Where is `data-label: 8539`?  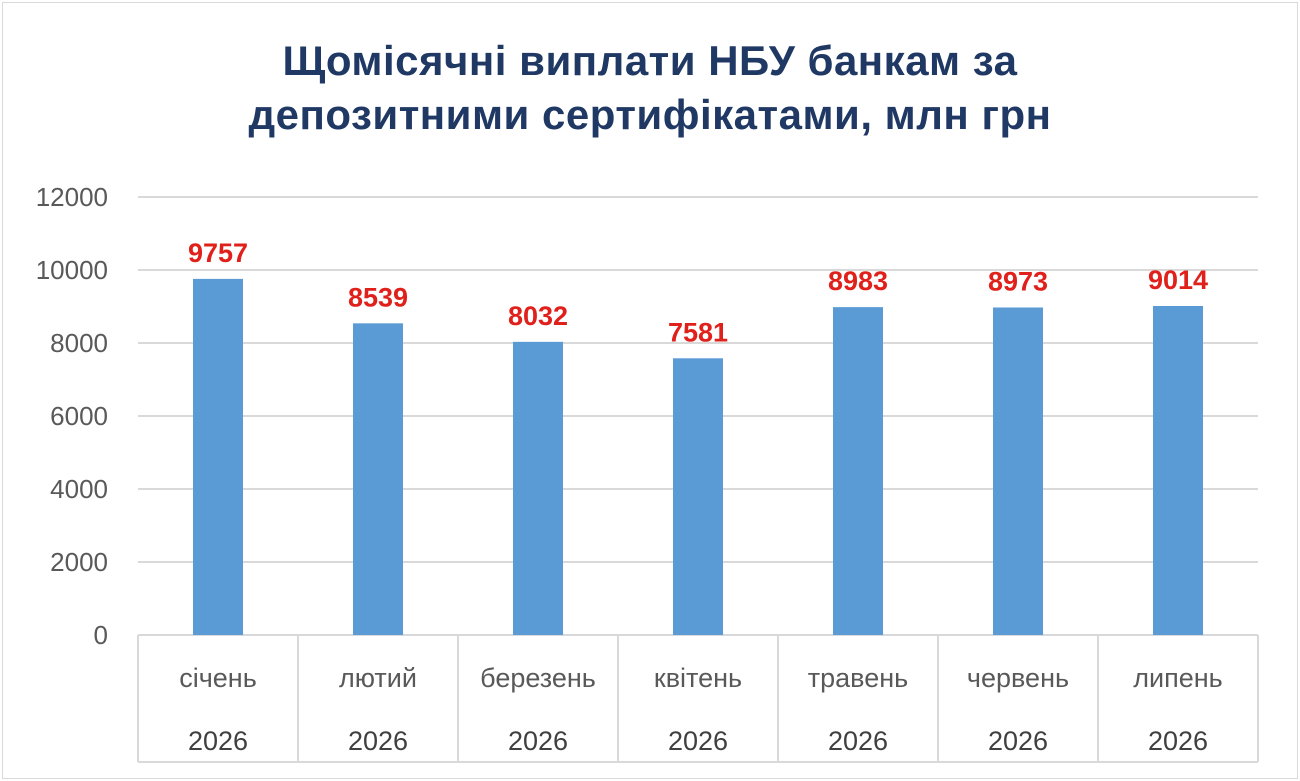 data-label: 8539 is located at coordinates (378, 297).